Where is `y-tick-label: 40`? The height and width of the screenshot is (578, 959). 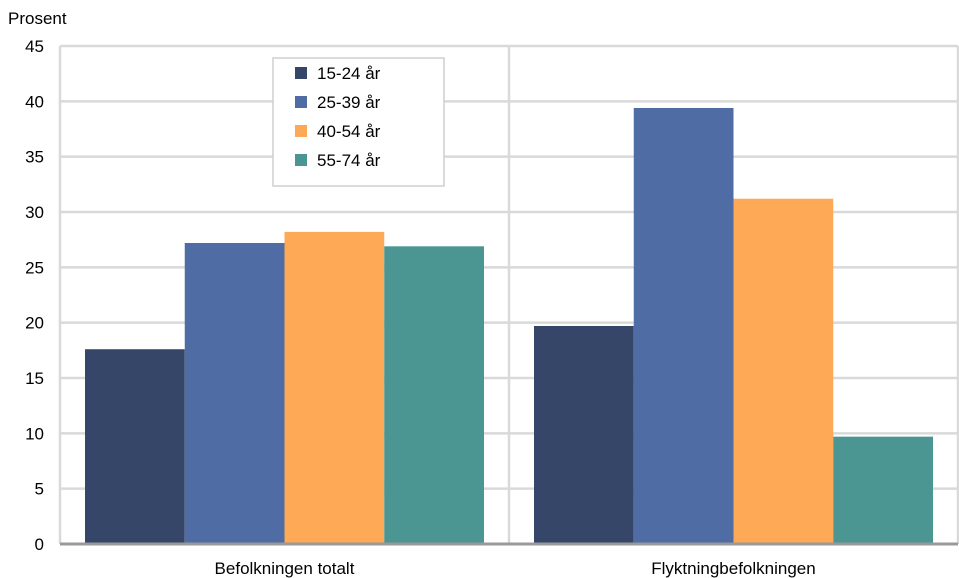 y-tick-label: 40 is located at coordinates (34, 101).